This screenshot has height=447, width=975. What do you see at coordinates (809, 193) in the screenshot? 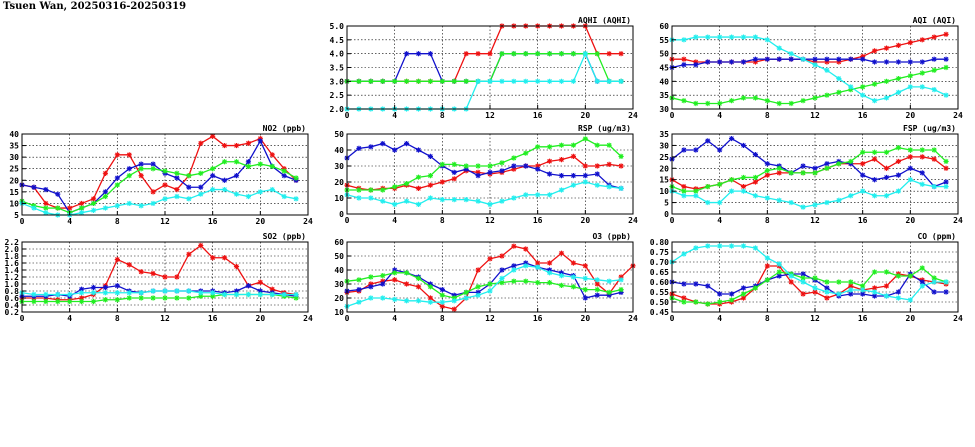
I see `series-line-cyan` at bounding box center [809, 193].